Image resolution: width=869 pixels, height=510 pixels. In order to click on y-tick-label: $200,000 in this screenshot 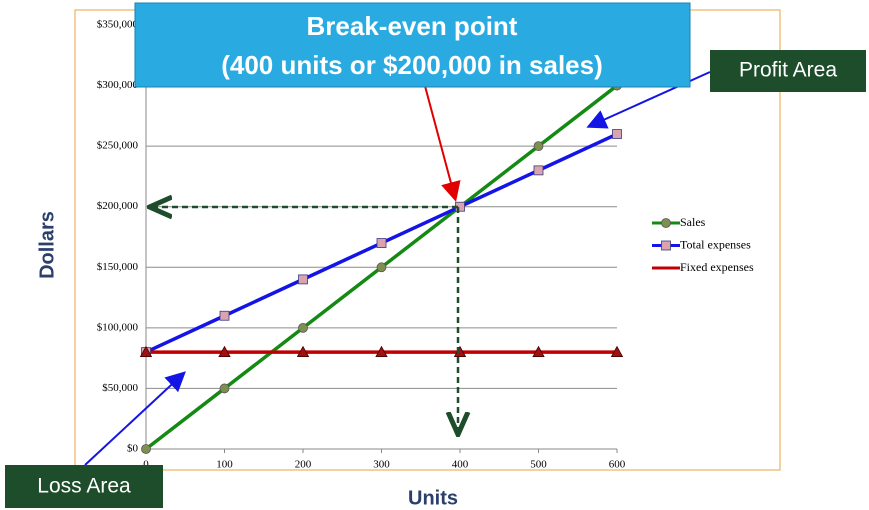, I will do `click(118, 206)`.